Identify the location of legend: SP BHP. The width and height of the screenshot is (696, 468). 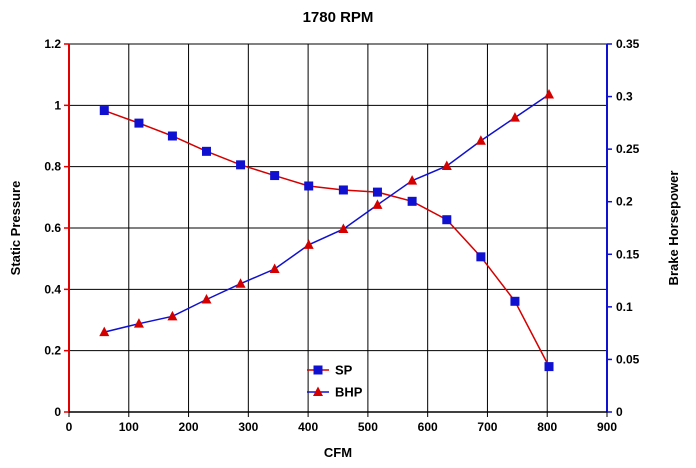
(335, 381).